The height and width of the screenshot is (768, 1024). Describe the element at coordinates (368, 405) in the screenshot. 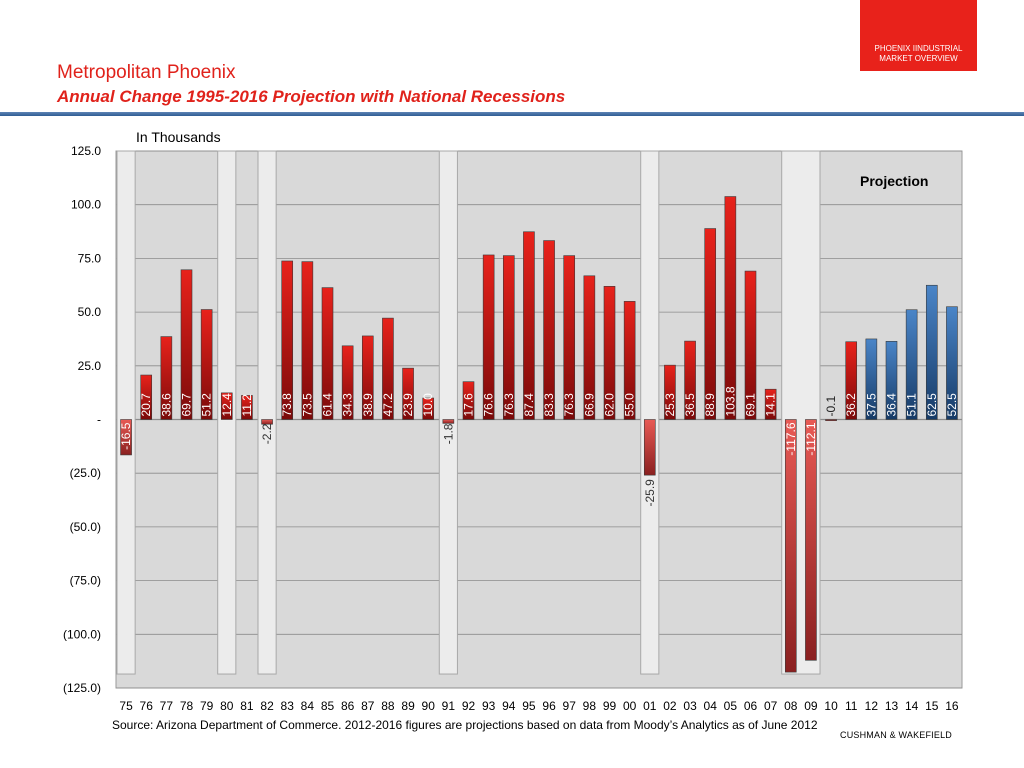

I see `data-label: 38.9` at that location.